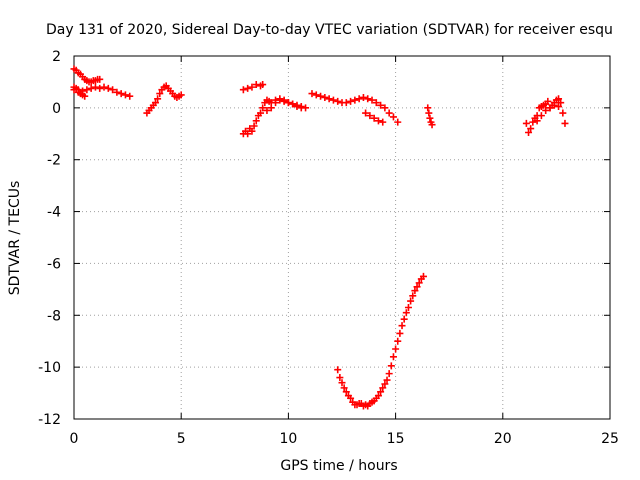 The image size is (640, 480). I want to click on x-tick-label: 25, so click(610, 439).